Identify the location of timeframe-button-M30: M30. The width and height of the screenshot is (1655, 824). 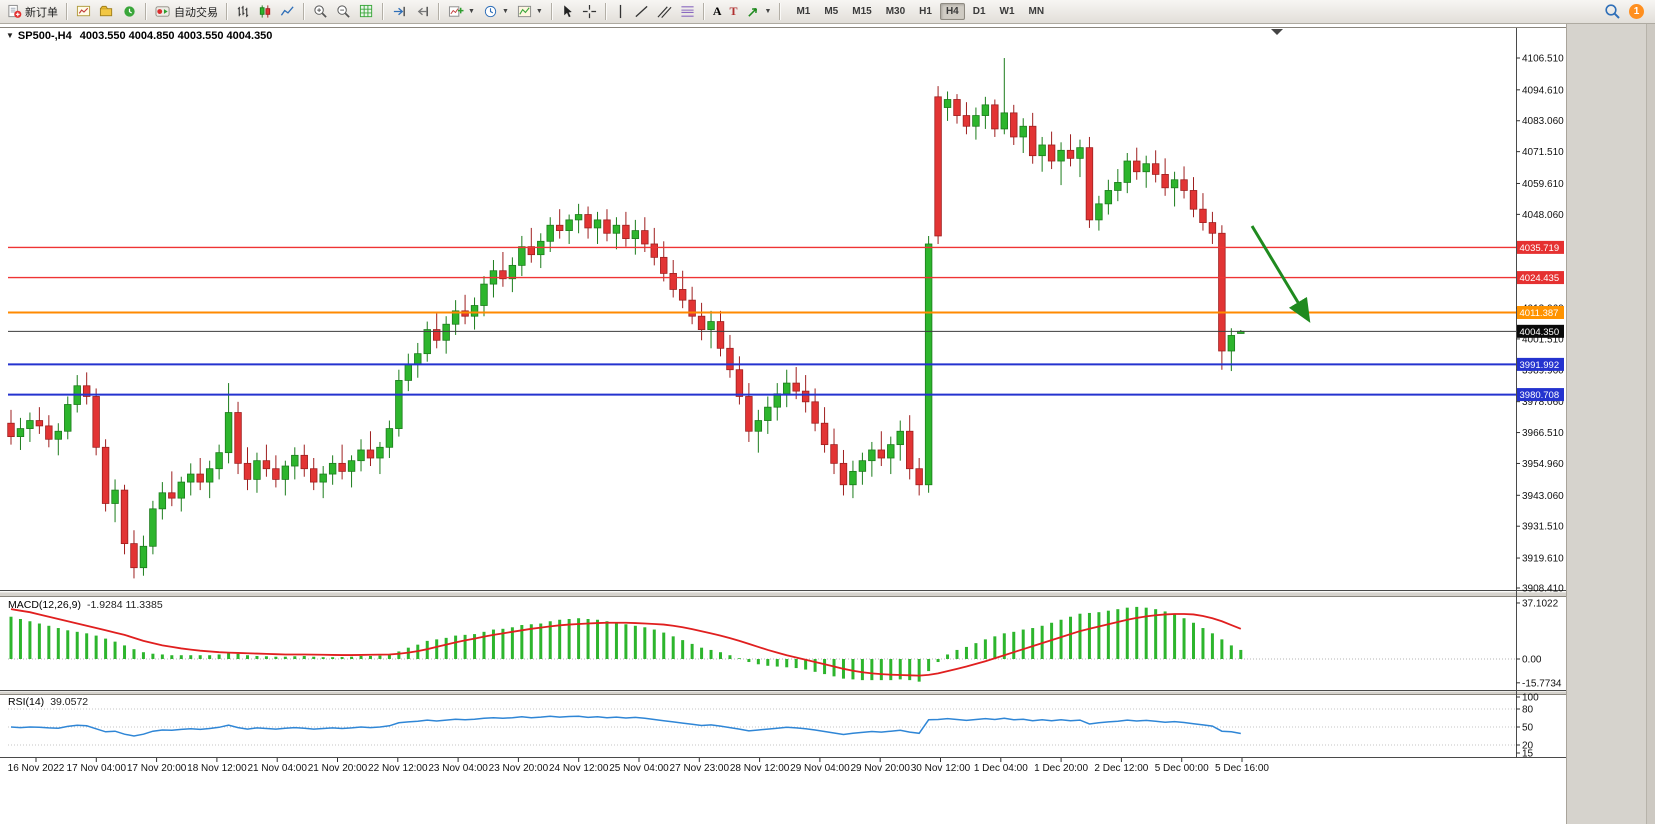
(895, 11).